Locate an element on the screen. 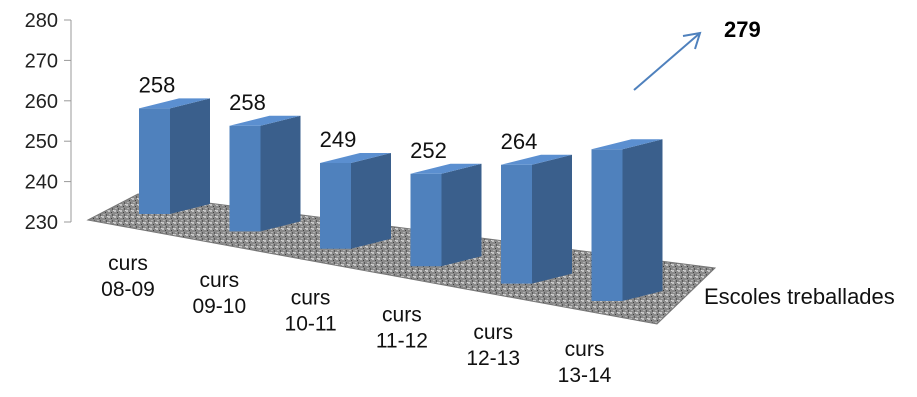  y-tick-label: 230 is located at coordinates (41, 223).